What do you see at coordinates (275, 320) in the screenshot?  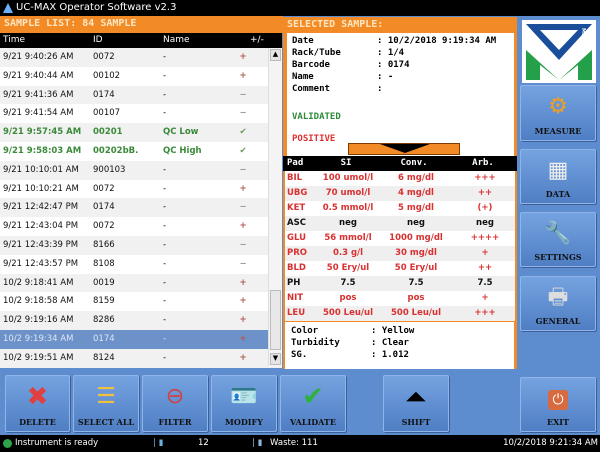 I see `scroll-thumb` at bounding box center [275, 320].